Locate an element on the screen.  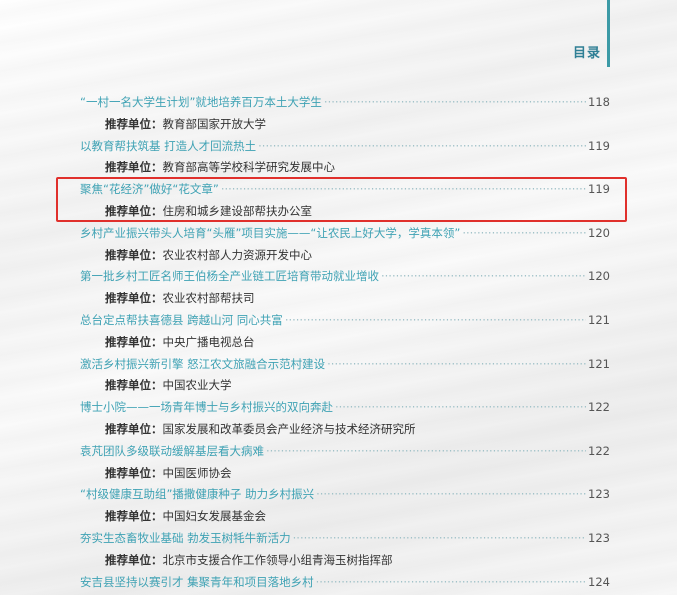
recommending-unit: 推荐单位： 农业农村部帮扶司 is located at coordinates (345, 299).